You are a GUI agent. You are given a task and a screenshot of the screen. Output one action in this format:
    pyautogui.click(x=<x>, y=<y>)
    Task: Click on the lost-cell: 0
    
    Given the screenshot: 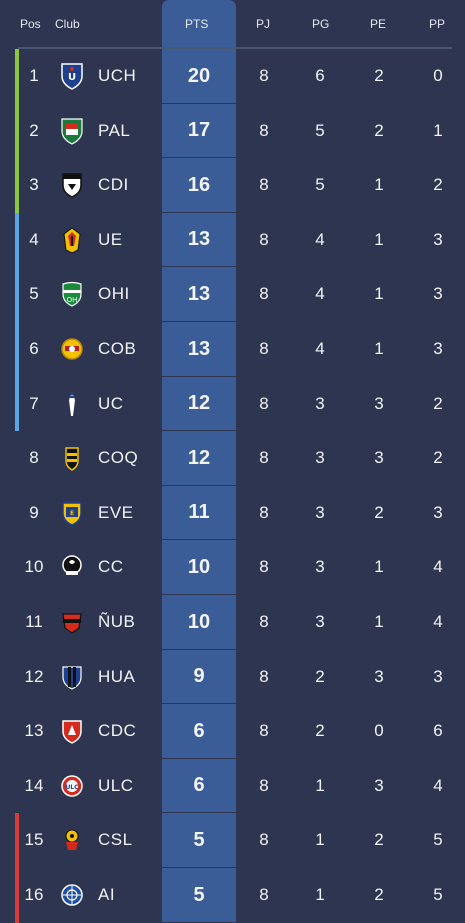 What is the action you would take?
    pyautogui.click(x=438, y=75)
    